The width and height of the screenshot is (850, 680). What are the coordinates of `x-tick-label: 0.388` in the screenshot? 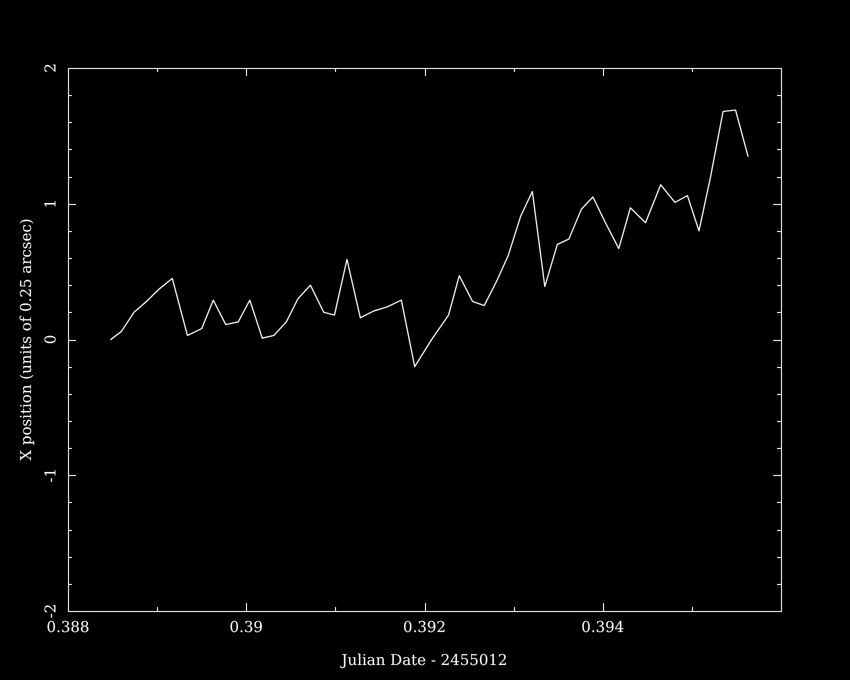 It's located at (68, 627).